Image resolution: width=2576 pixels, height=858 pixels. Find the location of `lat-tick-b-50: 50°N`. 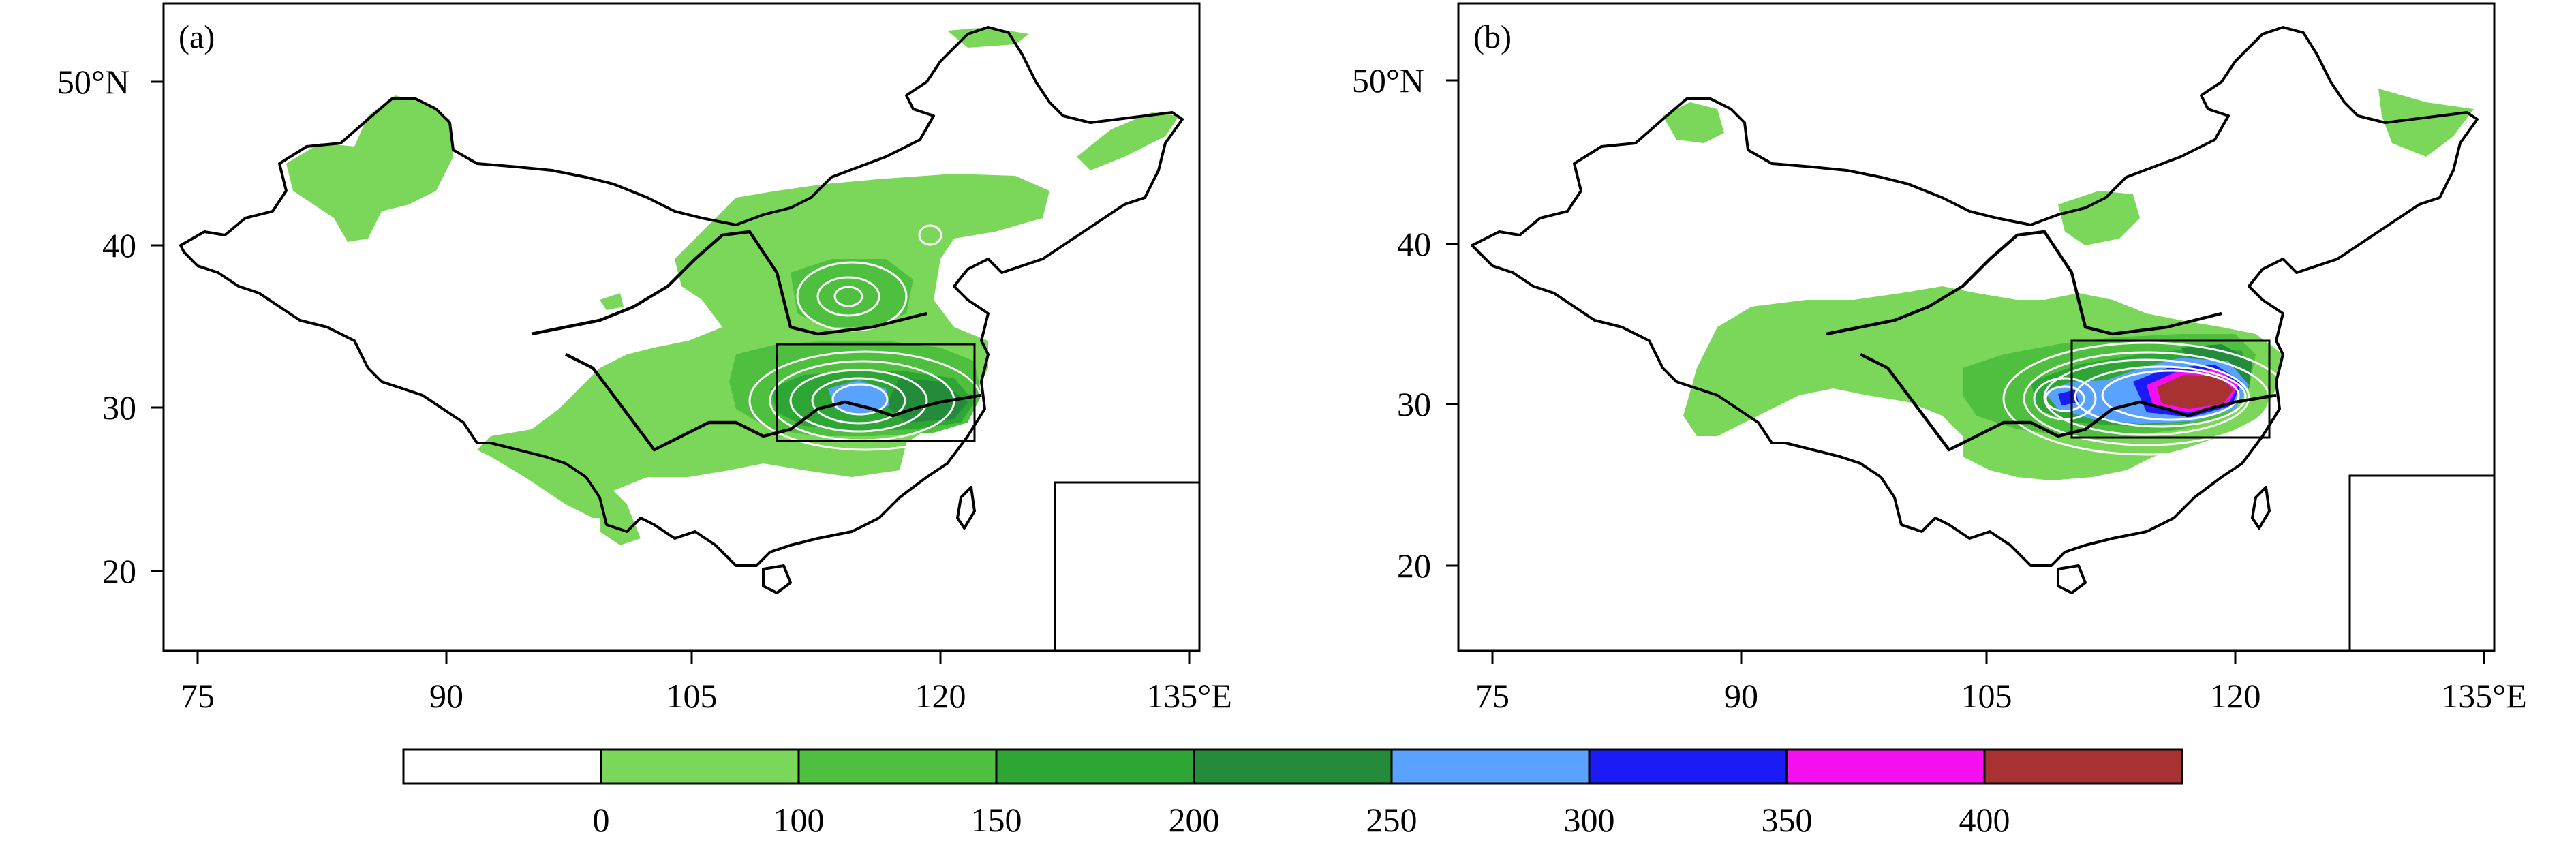

lat-tick-b-50: 50°N is located at coordinates (1388, 80).